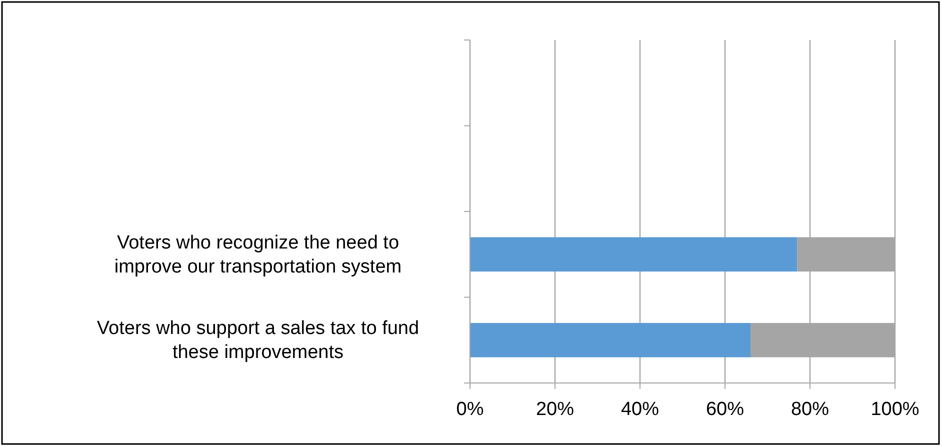 The image size is (942, 447). I want to click on x-tick-label: 80%, so click(810, 409).